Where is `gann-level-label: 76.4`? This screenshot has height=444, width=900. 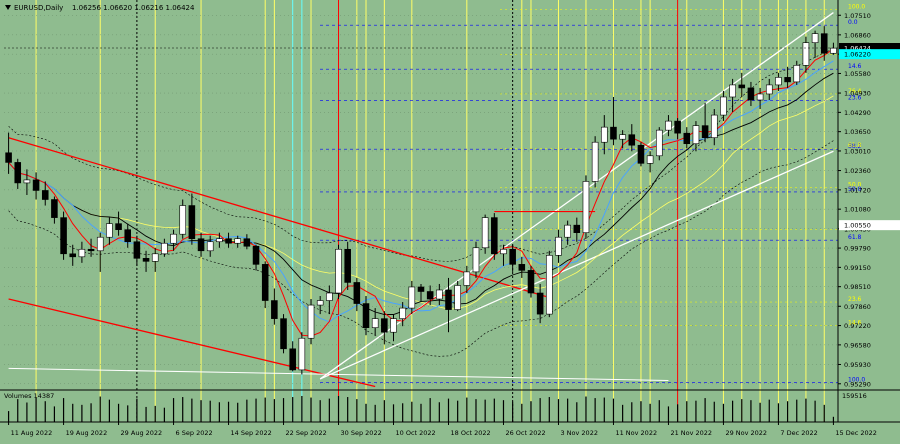 gann-level-label: 76.4 is located at coordinates (855, 91).